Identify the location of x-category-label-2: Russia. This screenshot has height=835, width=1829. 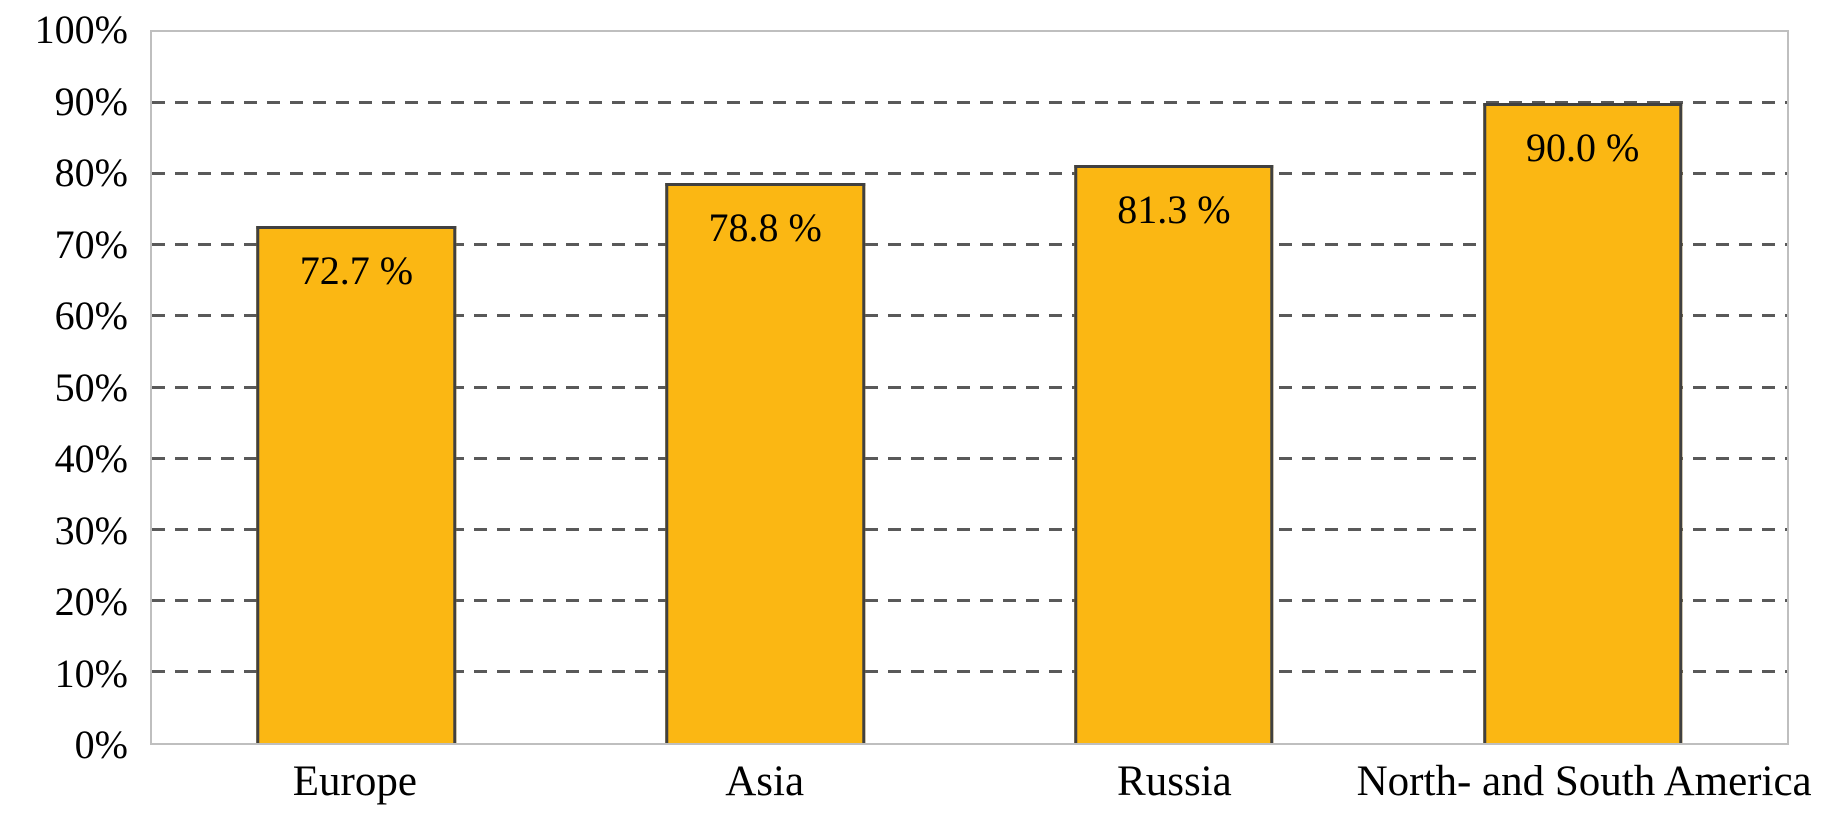
(1174, 781).